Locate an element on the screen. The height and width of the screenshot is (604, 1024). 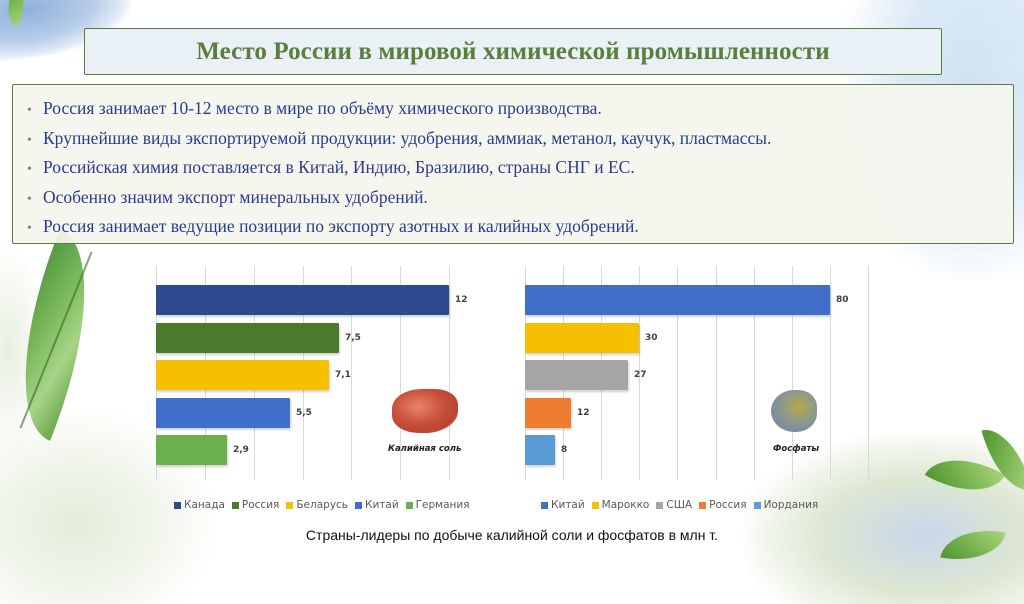
bar-value-label: 5,5 is located at coordinates (304, 412).